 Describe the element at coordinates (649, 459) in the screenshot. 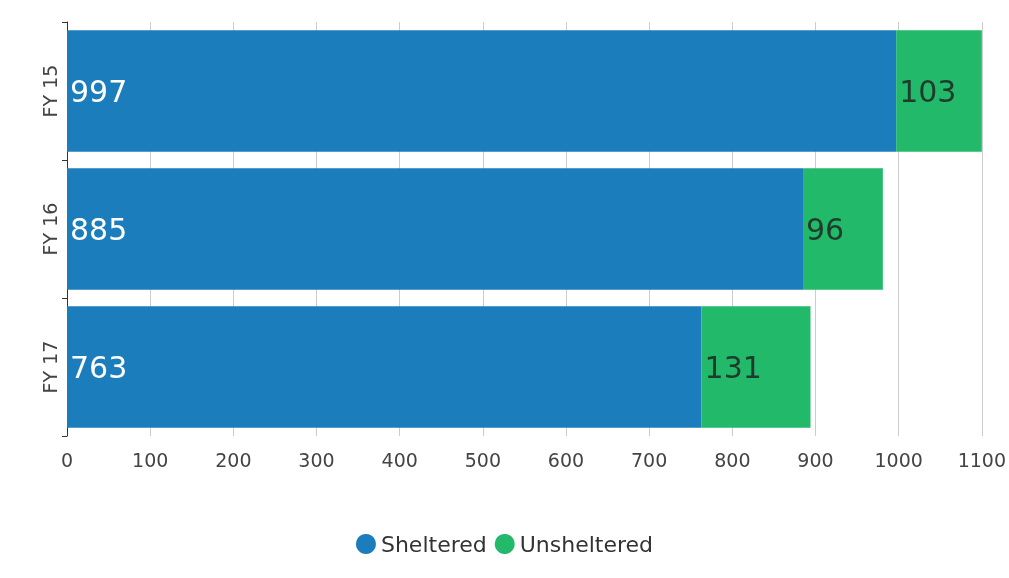

I see `x-tick-label: 700` at that location.